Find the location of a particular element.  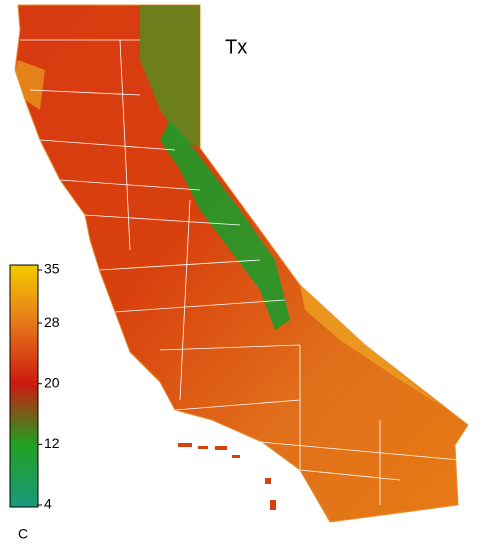

colorbar: 35 28 20 12 4 is located at coordinates (34, 386).